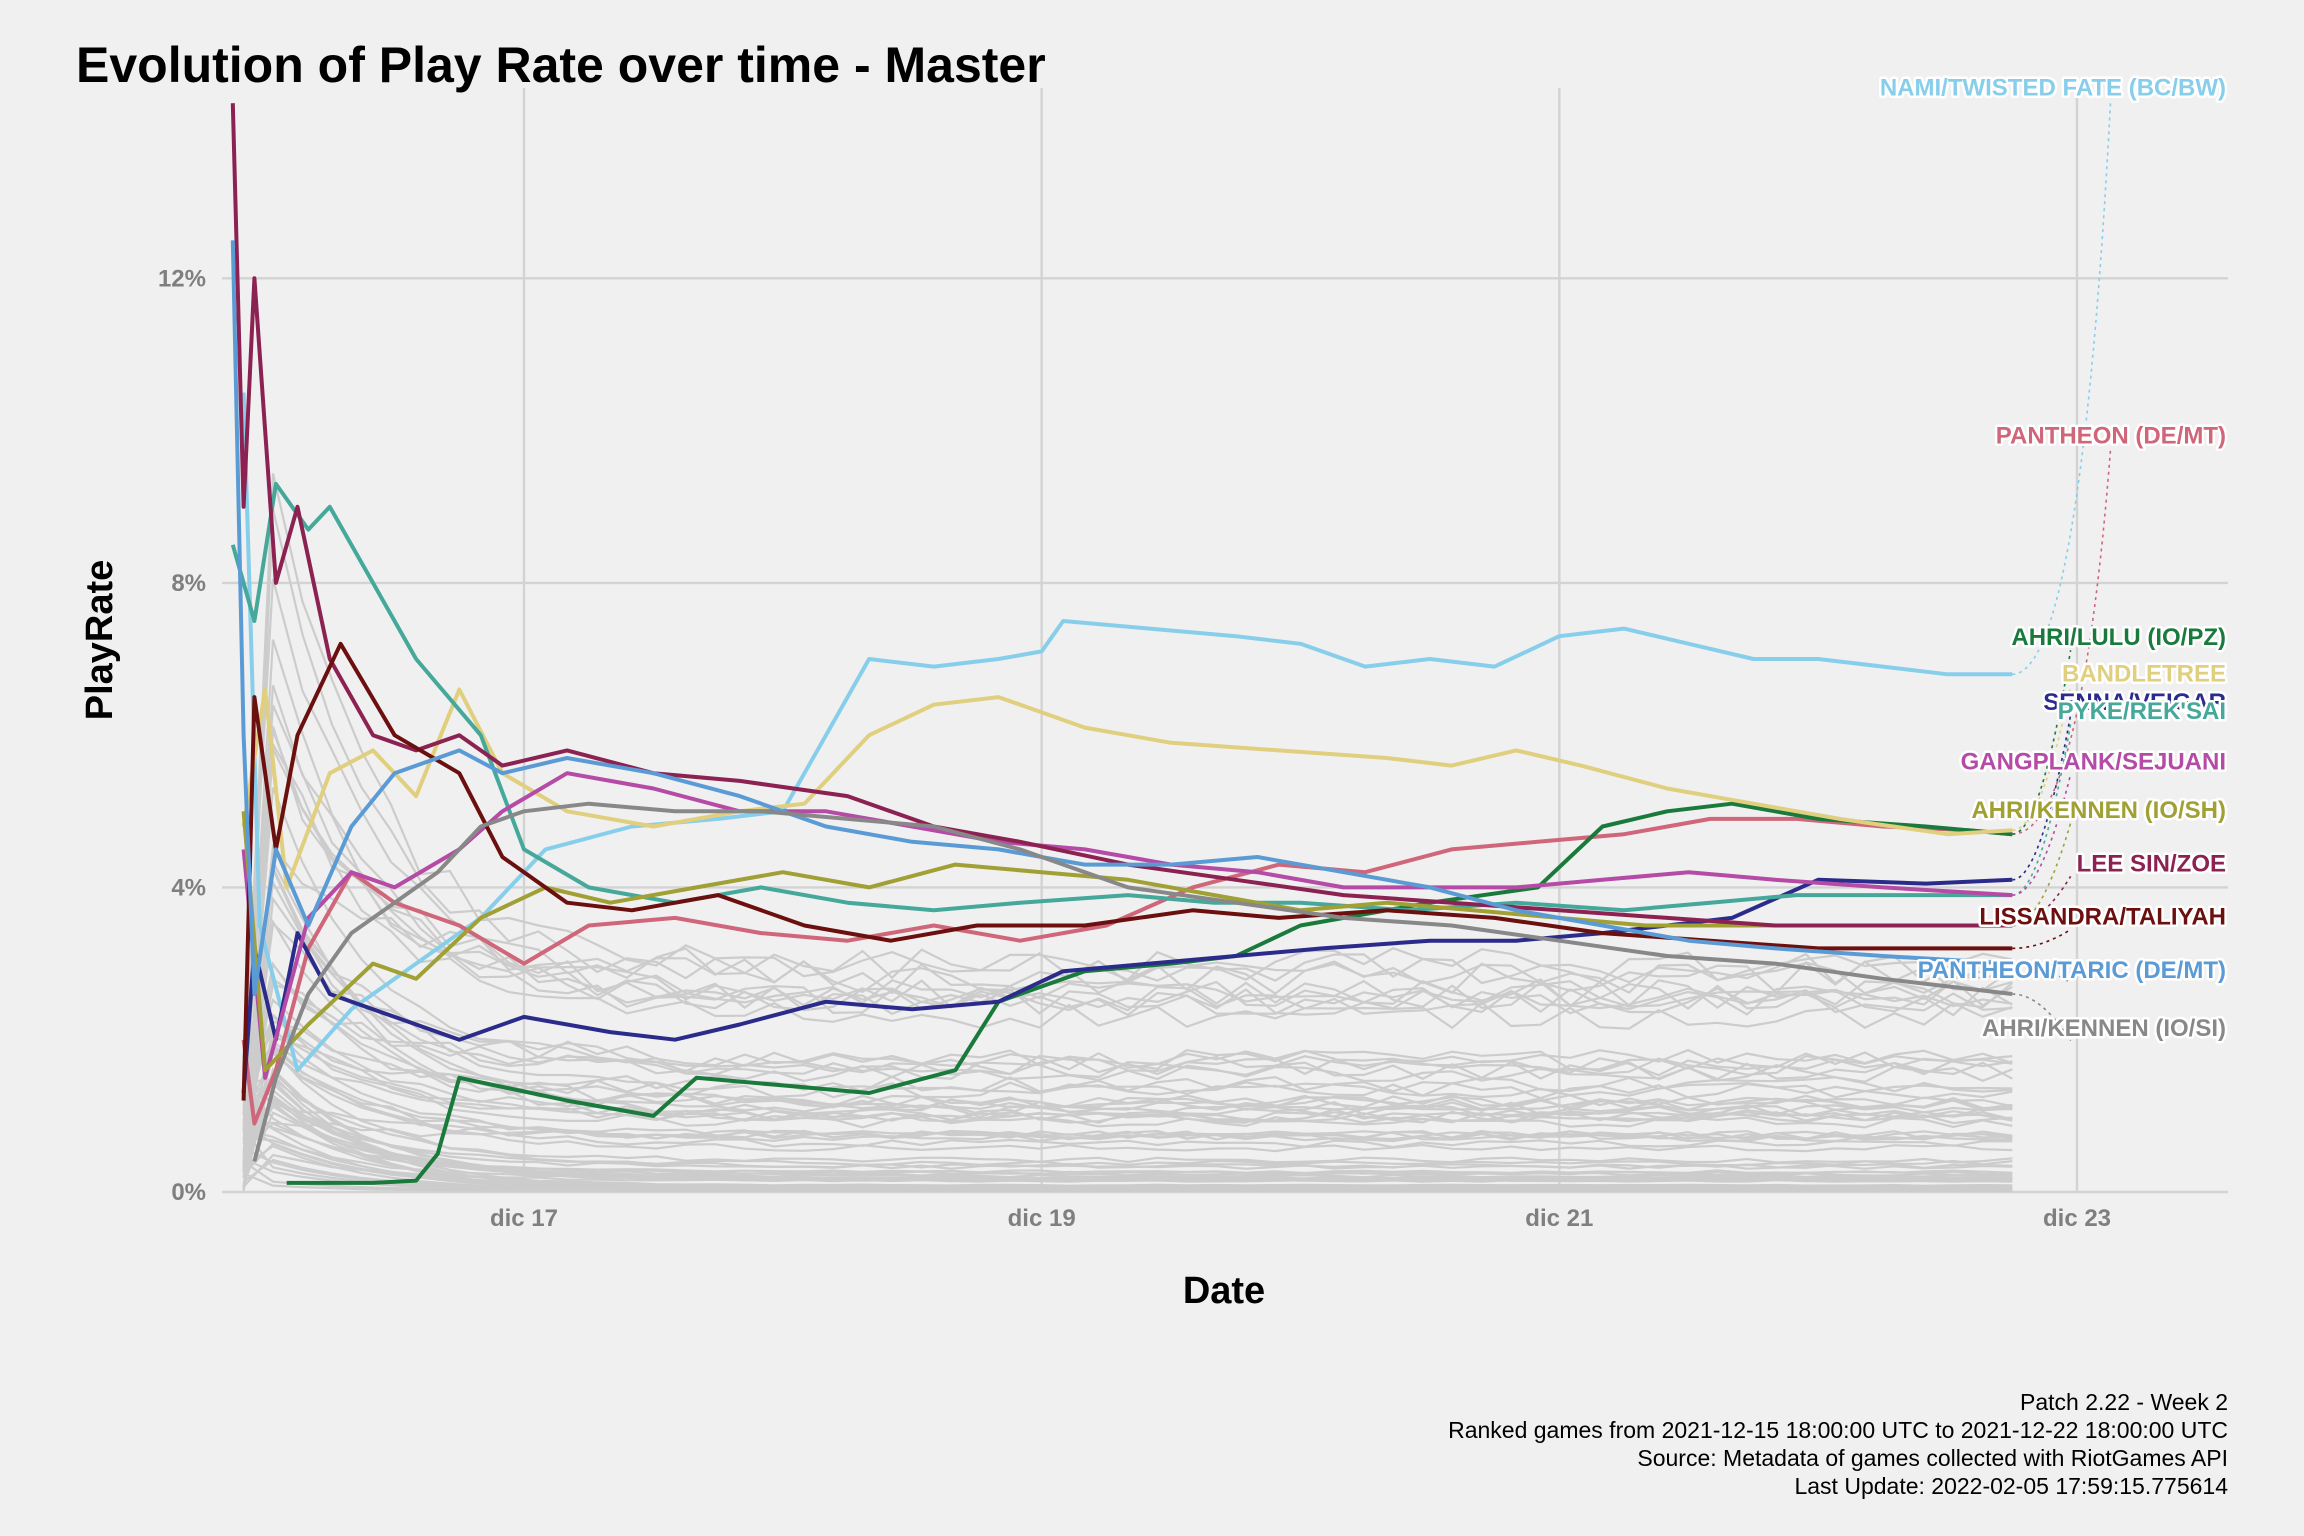 The height and width of the screenshot is (1536, 2304). Describe the element at coordinates (1042, 1218) in the screenshot. I see `x-tick-label: dic 19` at that location.